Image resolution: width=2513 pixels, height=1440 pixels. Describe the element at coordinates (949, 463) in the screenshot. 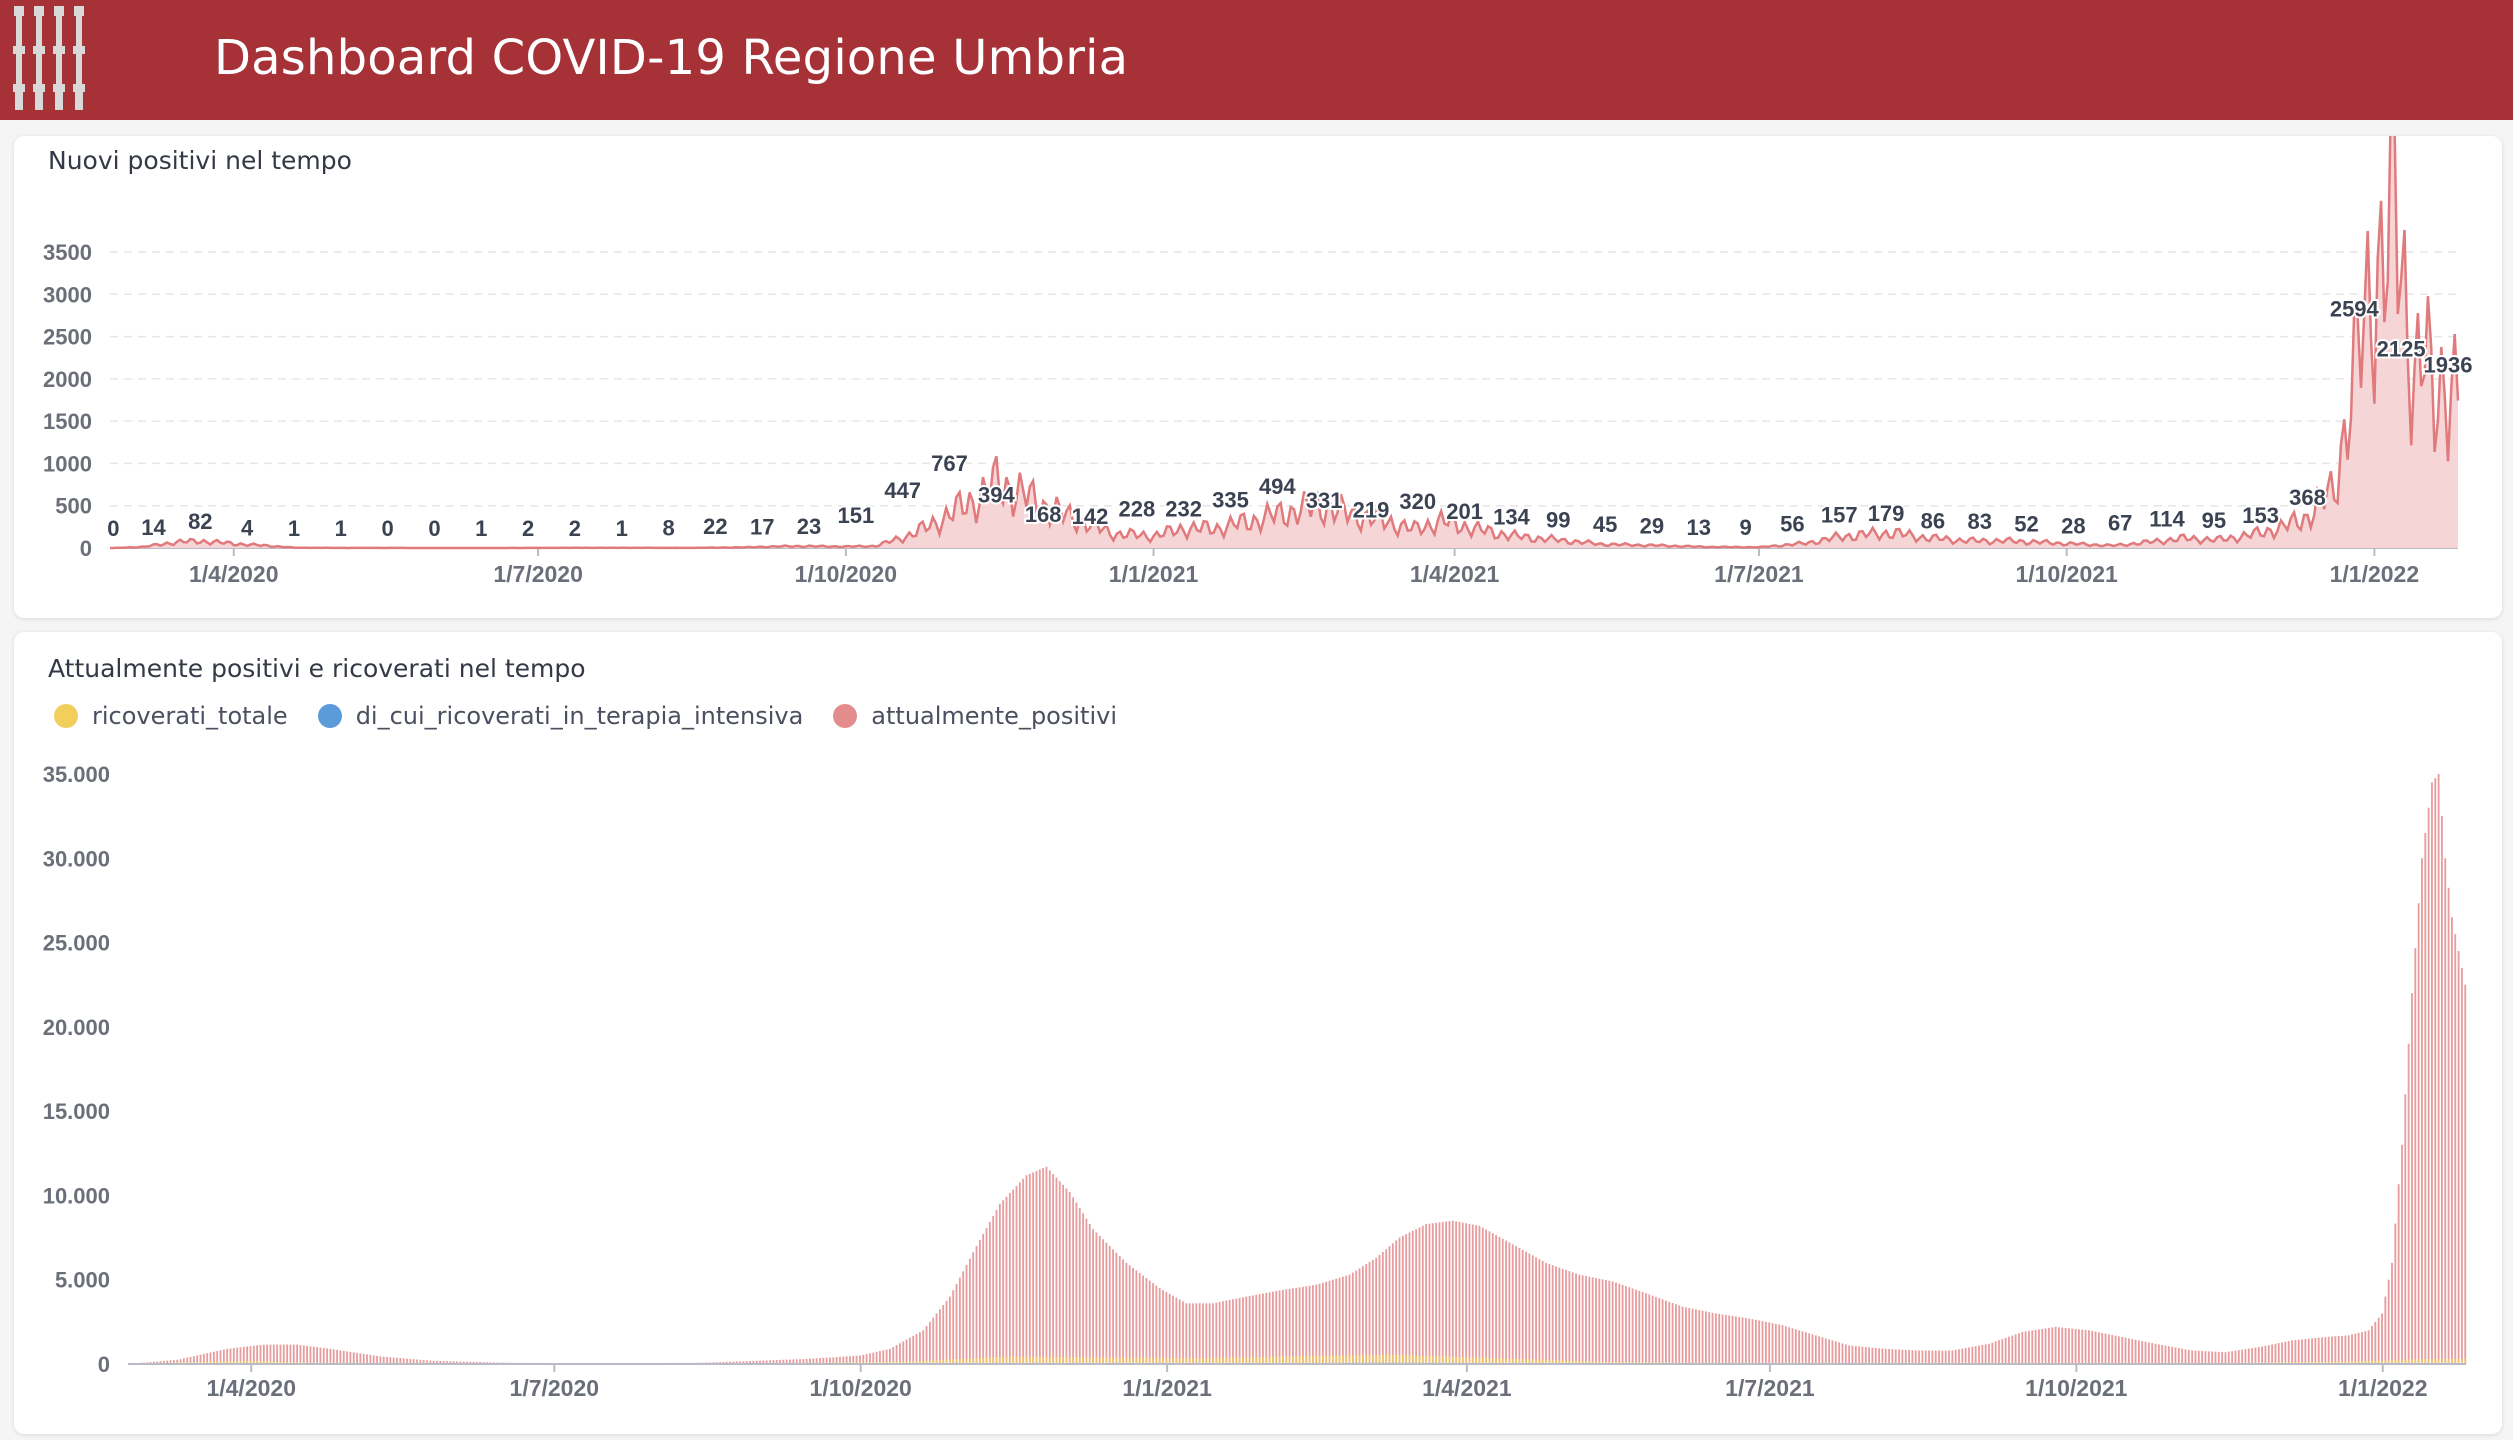

I see `data-label: 767` at that location.